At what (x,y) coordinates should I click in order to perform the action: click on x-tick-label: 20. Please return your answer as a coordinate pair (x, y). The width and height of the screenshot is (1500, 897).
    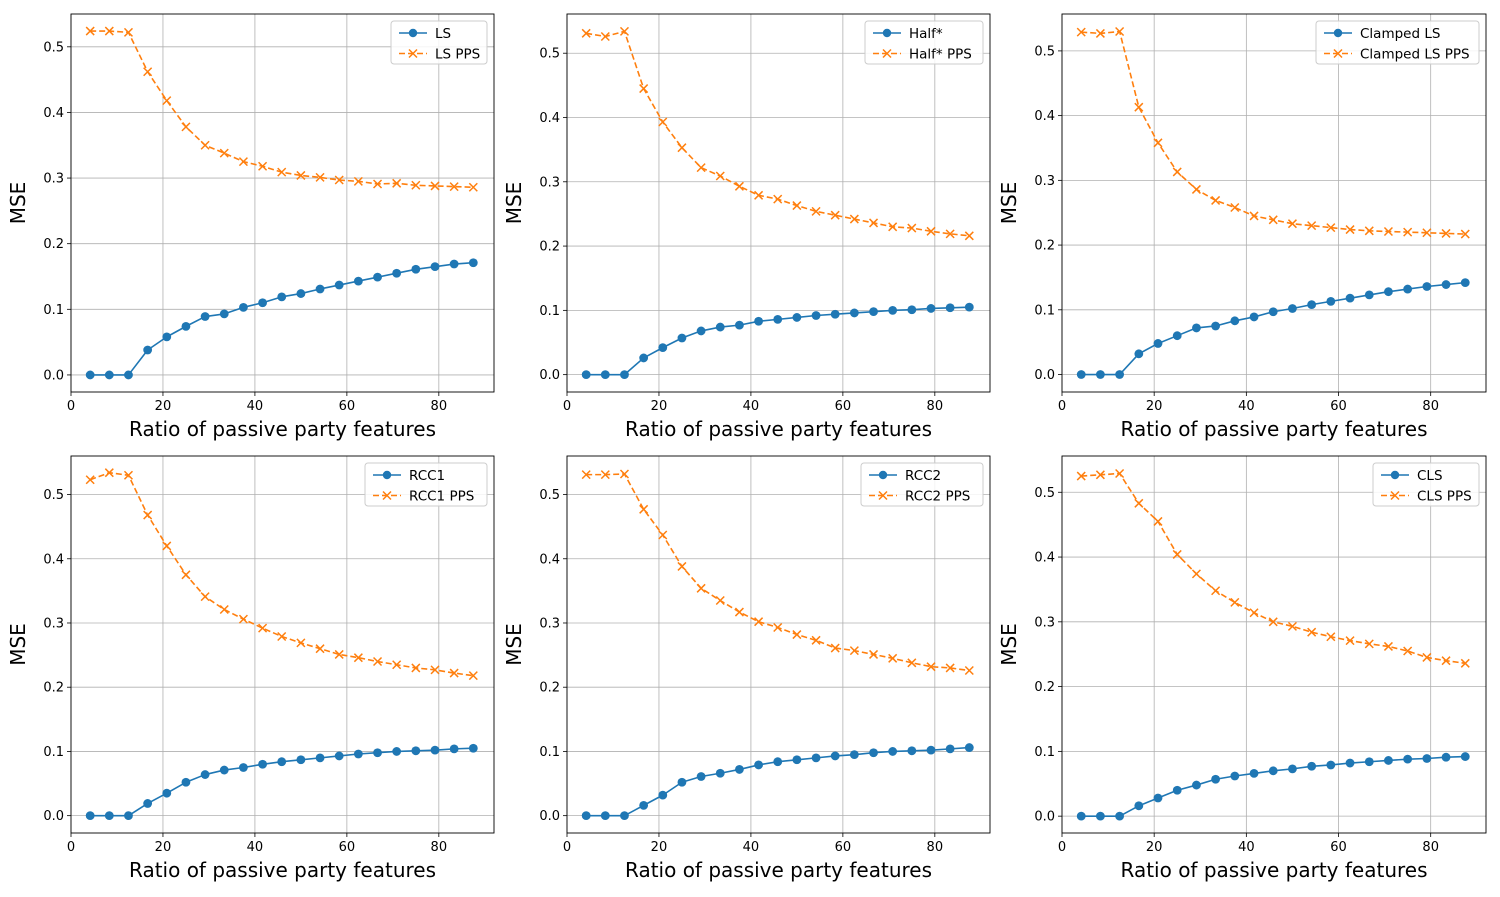
    Looking at the image, I should click on (659, 847).